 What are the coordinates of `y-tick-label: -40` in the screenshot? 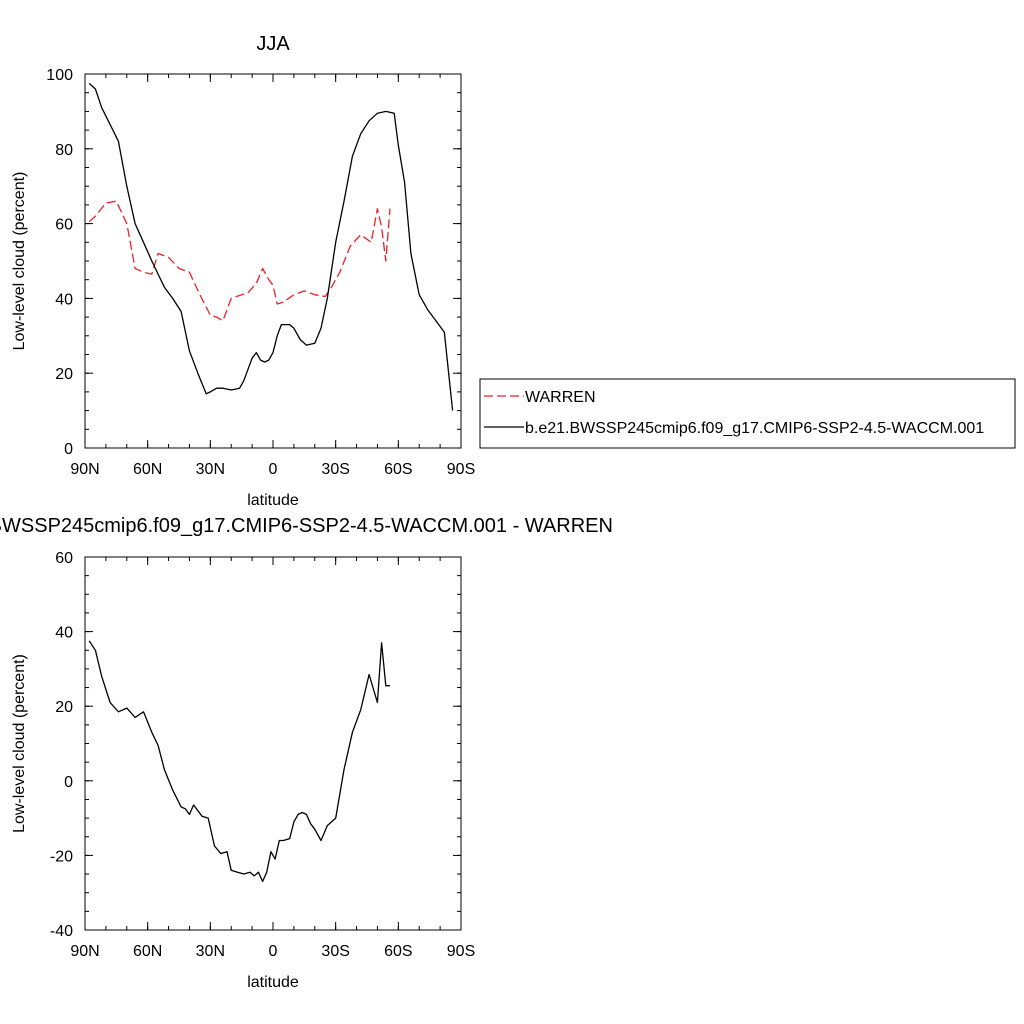 It's located at (61, 931).